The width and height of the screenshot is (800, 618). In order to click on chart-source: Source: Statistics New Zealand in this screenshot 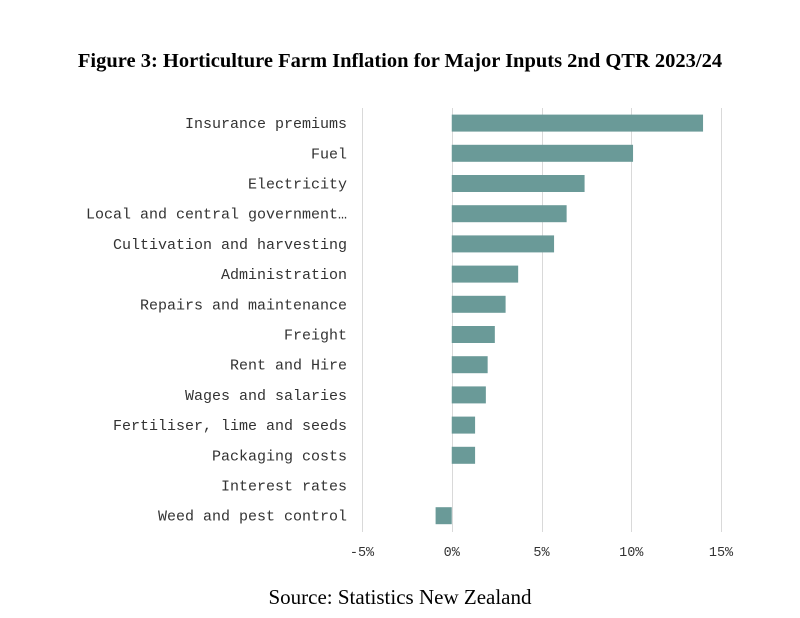, I will do `click(400, 597)`.